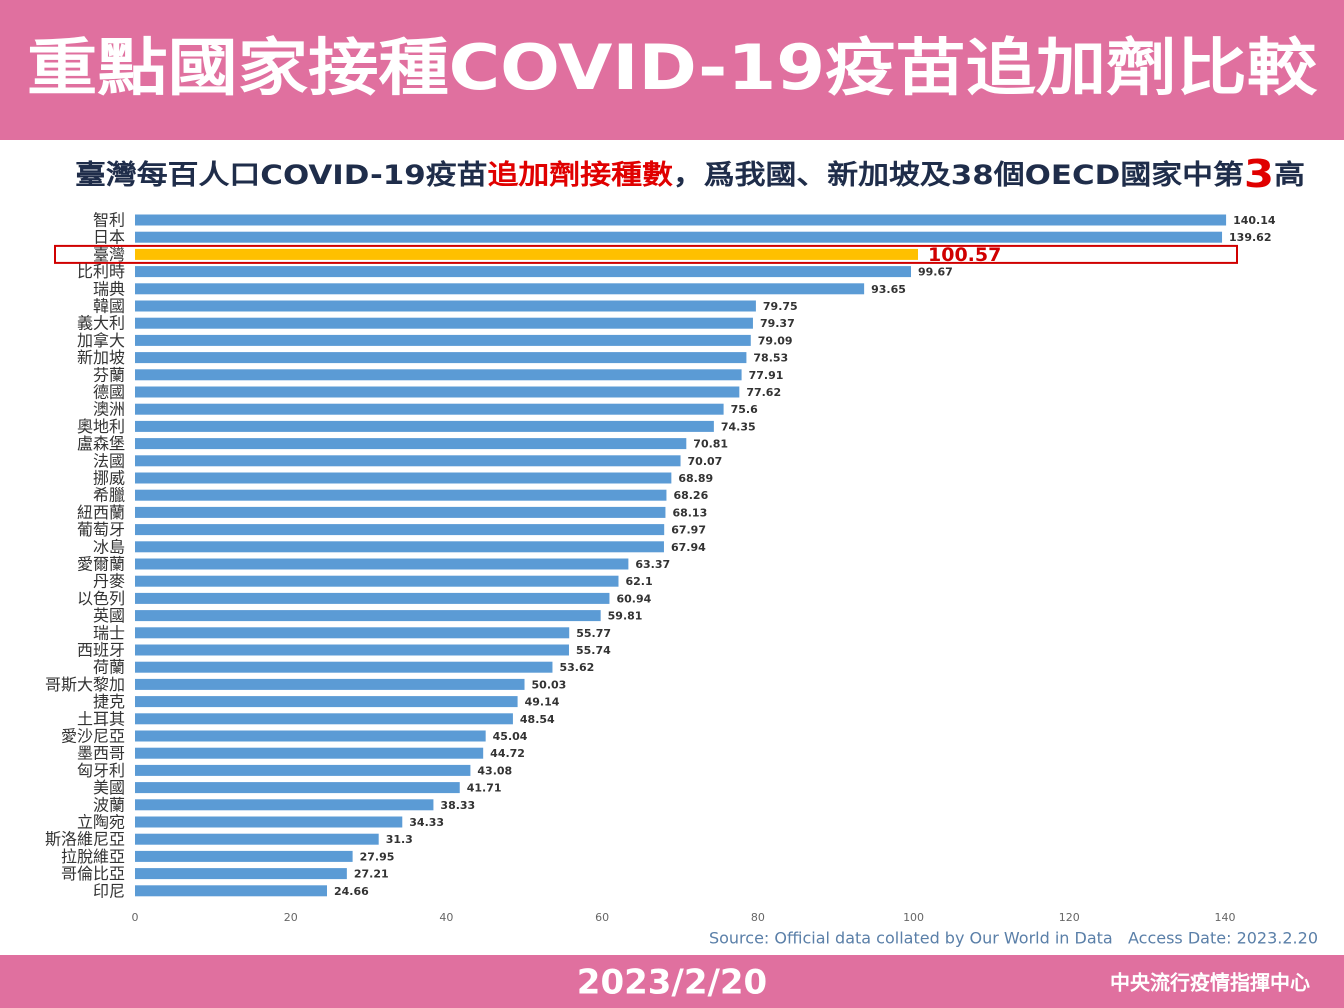 This screenshot has height=1008, width=1344. What do you see at coordinates (109, 409) in the screenshot?
I see `y-tick-label: 澳洲` at bounding box center [109, 409].